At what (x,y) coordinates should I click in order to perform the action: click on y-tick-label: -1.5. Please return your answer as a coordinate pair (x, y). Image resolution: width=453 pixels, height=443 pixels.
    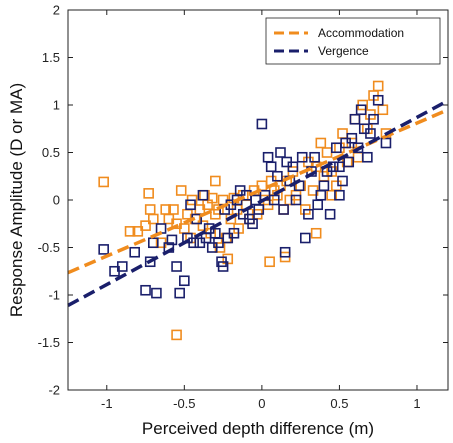
    Looking at the image, I should click on (49, 342).